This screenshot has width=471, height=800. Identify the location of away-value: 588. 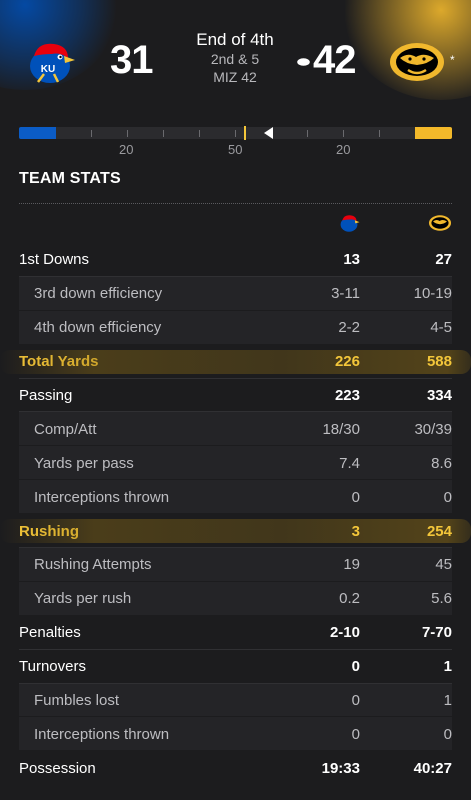
(439, 362).